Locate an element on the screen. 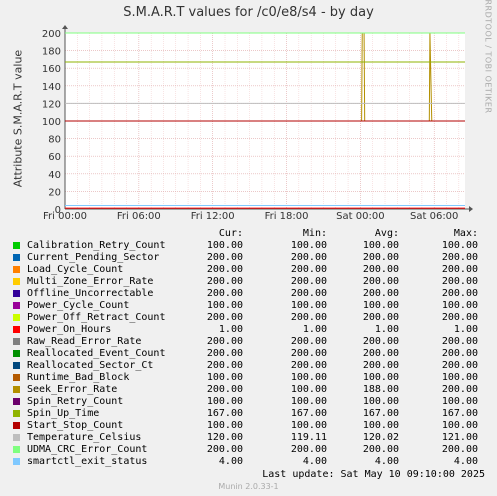  y-tick-label: 180 is located at coordinates (51, 52).